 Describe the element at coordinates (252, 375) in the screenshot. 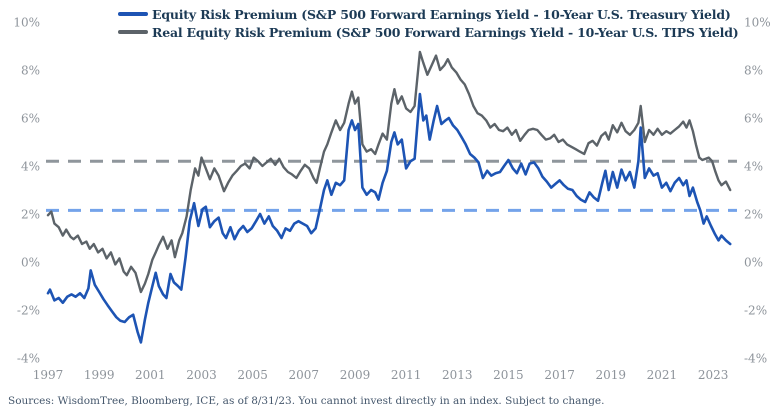

I see `x-axis-tick-label: 2005` at that location.